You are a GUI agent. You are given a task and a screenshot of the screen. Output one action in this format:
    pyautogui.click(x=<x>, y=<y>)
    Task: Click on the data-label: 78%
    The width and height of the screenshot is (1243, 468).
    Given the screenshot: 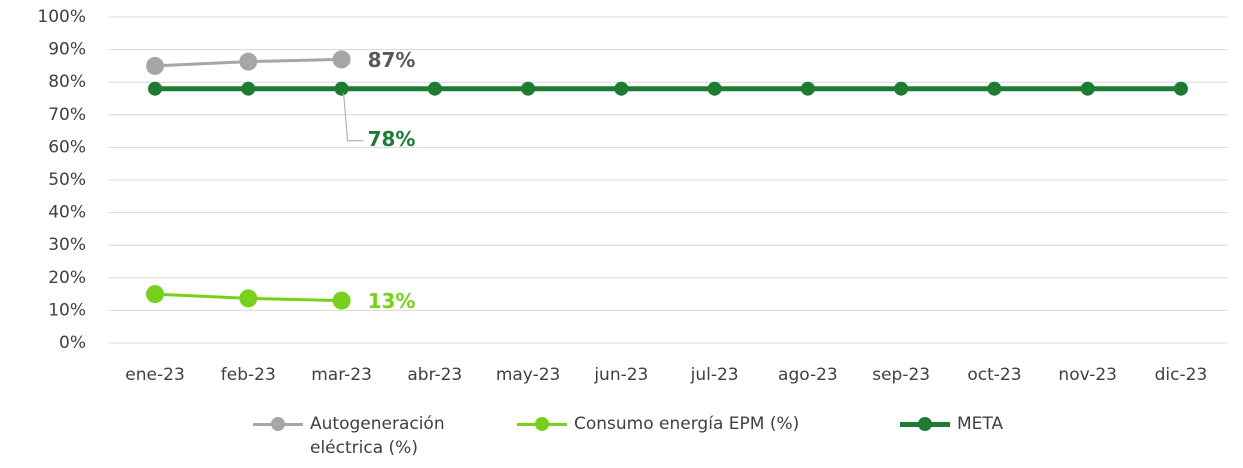 What is the action you would take?
    pyautogui.click(x=392, y=139)
    